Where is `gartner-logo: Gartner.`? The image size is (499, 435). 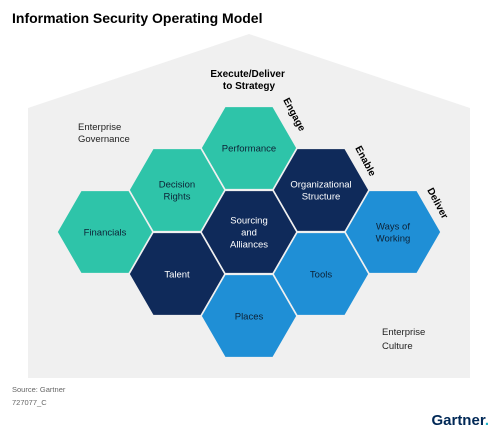
gartner-logo: Gartner. is located at coordinates (460, 420).